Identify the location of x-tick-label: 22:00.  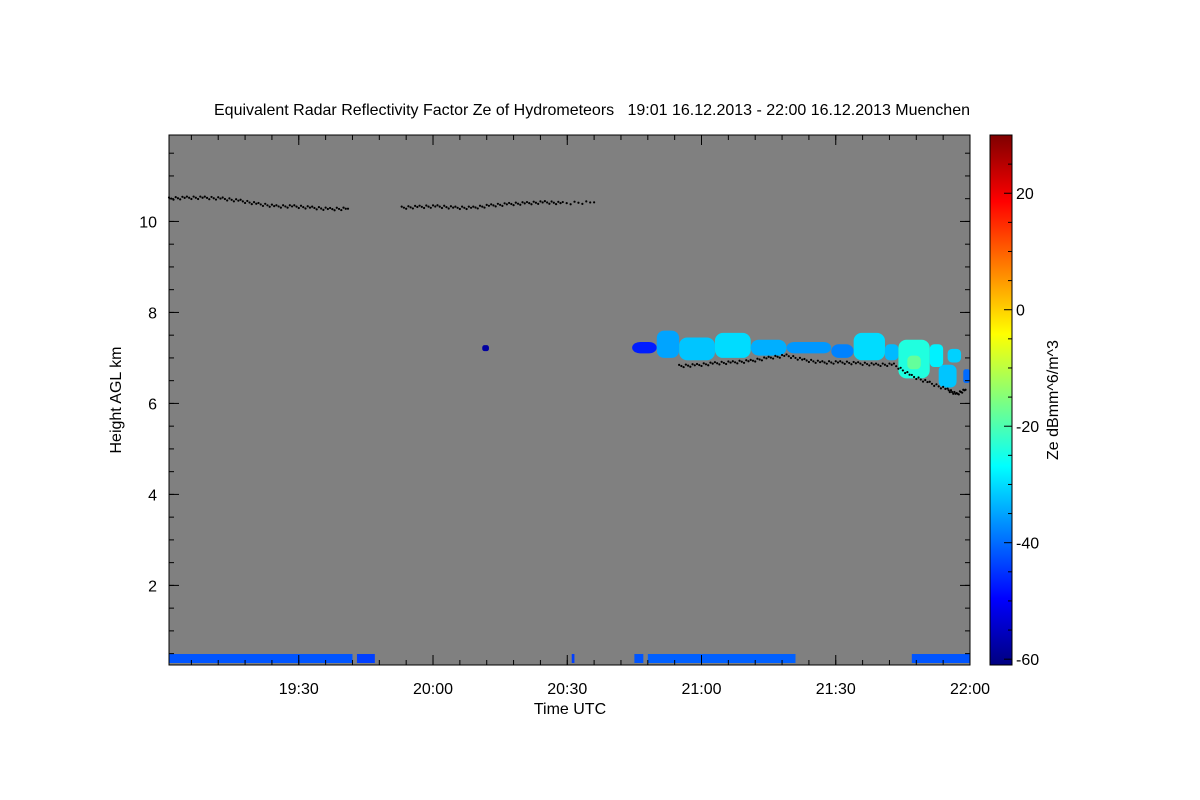
(970, 689).